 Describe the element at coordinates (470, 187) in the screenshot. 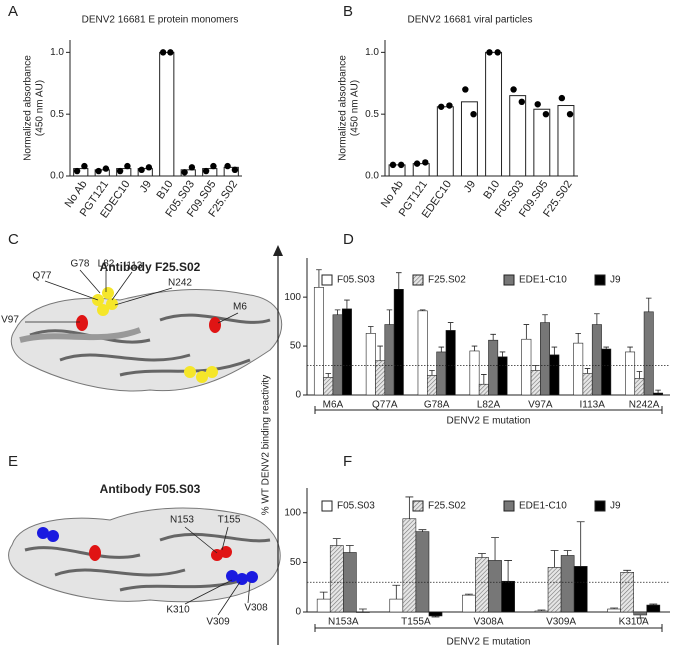

I see `x-tick-label: J9` at that location.